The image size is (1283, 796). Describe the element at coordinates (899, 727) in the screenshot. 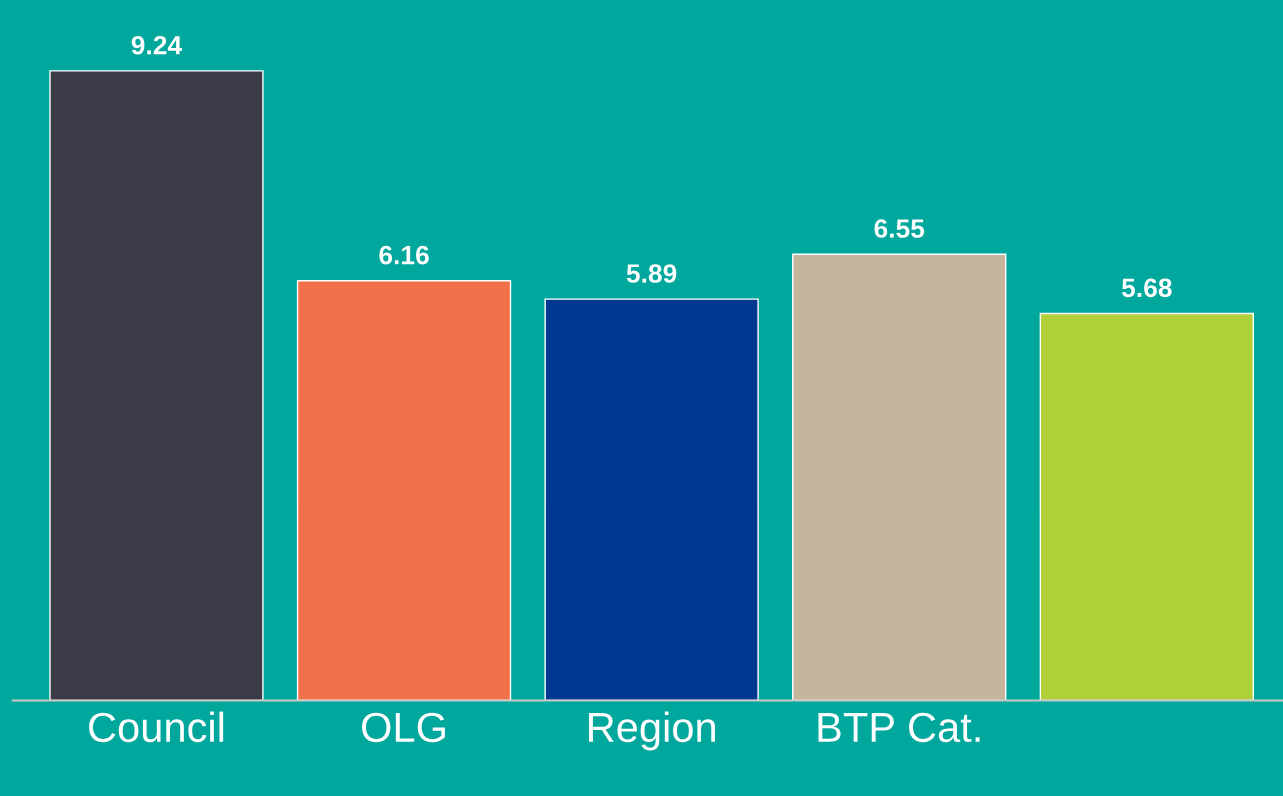

I see `x-tick-label: BTP Cat.` at that location.